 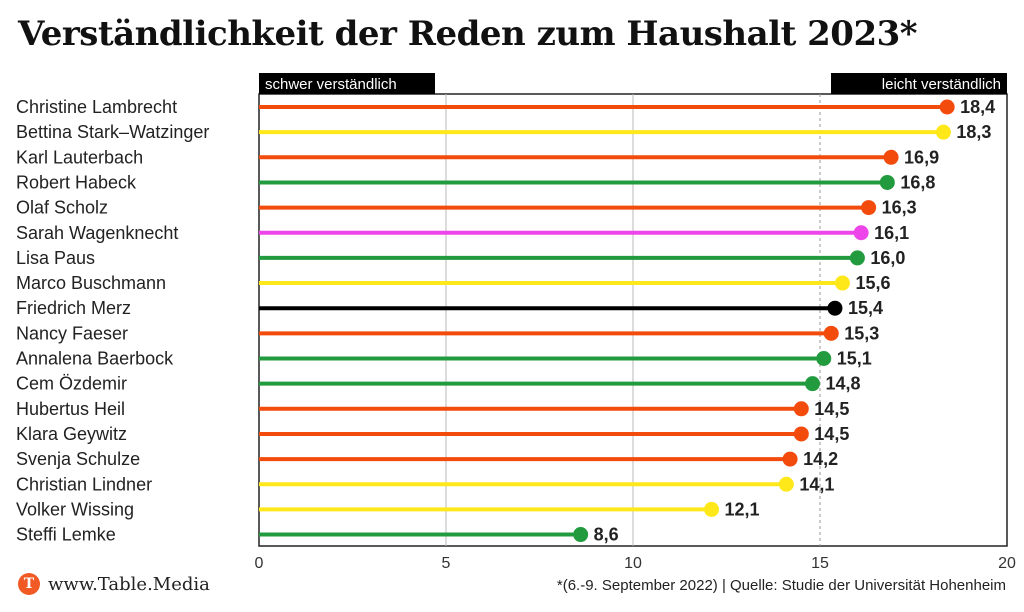 I want to click on chart-row: Klara Geywitz 14,5, so click(x=432, y=434).